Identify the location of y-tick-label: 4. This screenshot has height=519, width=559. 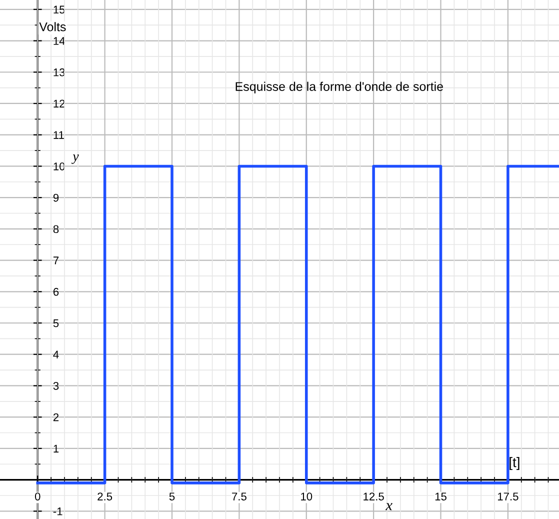
(56, 354).